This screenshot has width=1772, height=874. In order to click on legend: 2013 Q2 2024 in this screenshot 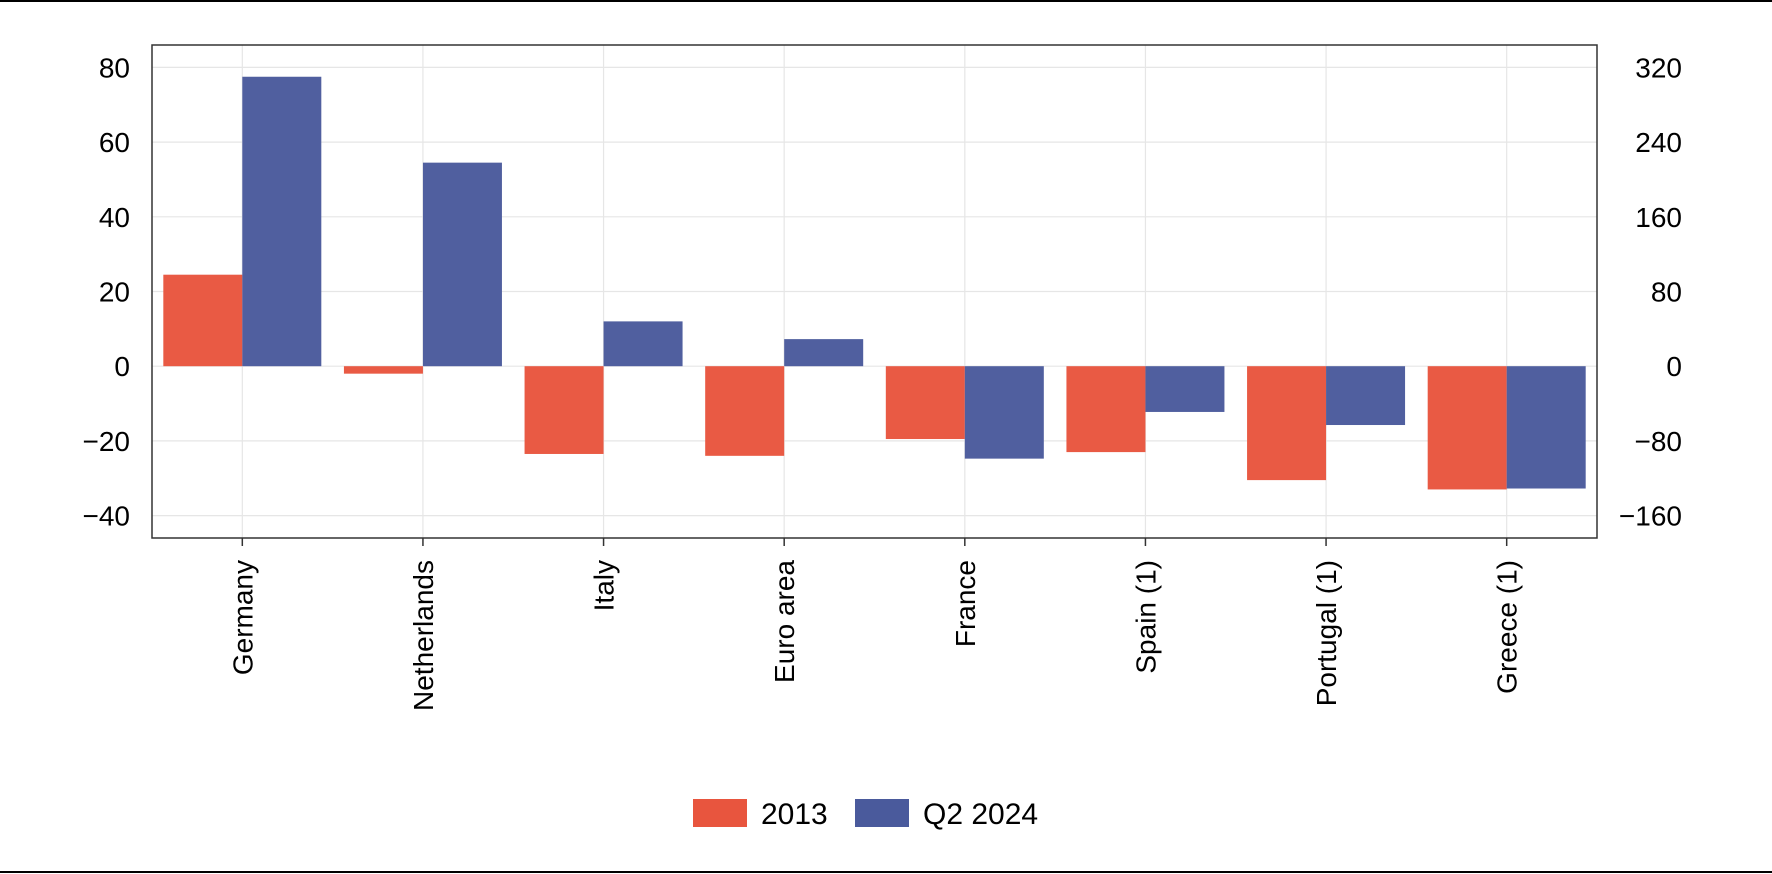, I will do `click(865, 814)`.